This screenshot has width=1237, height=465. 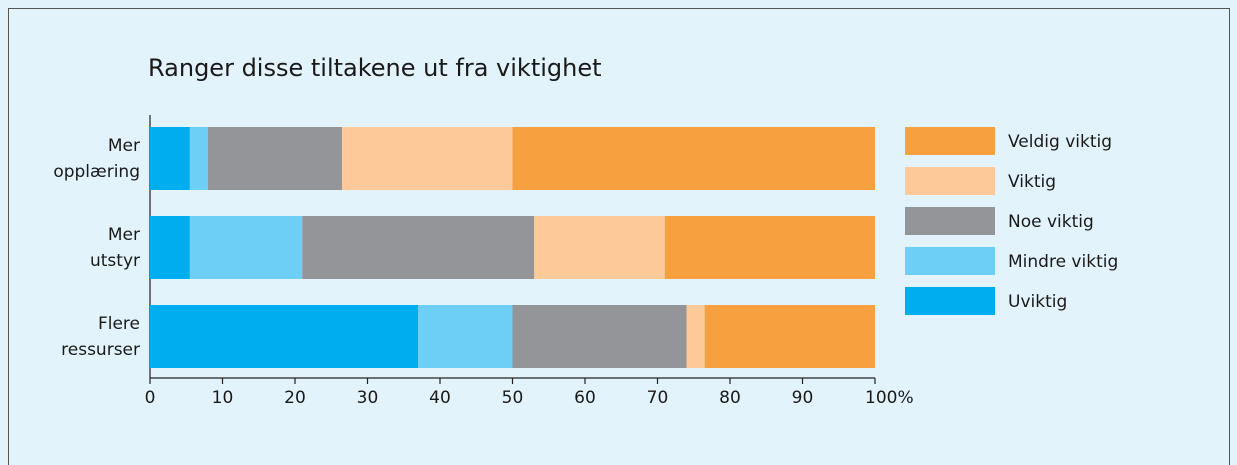 What do you see at coordinates (1051, 222) in the screenshot?
I see `legend-label: Noe viktig` at bounding box center [1051, 222].